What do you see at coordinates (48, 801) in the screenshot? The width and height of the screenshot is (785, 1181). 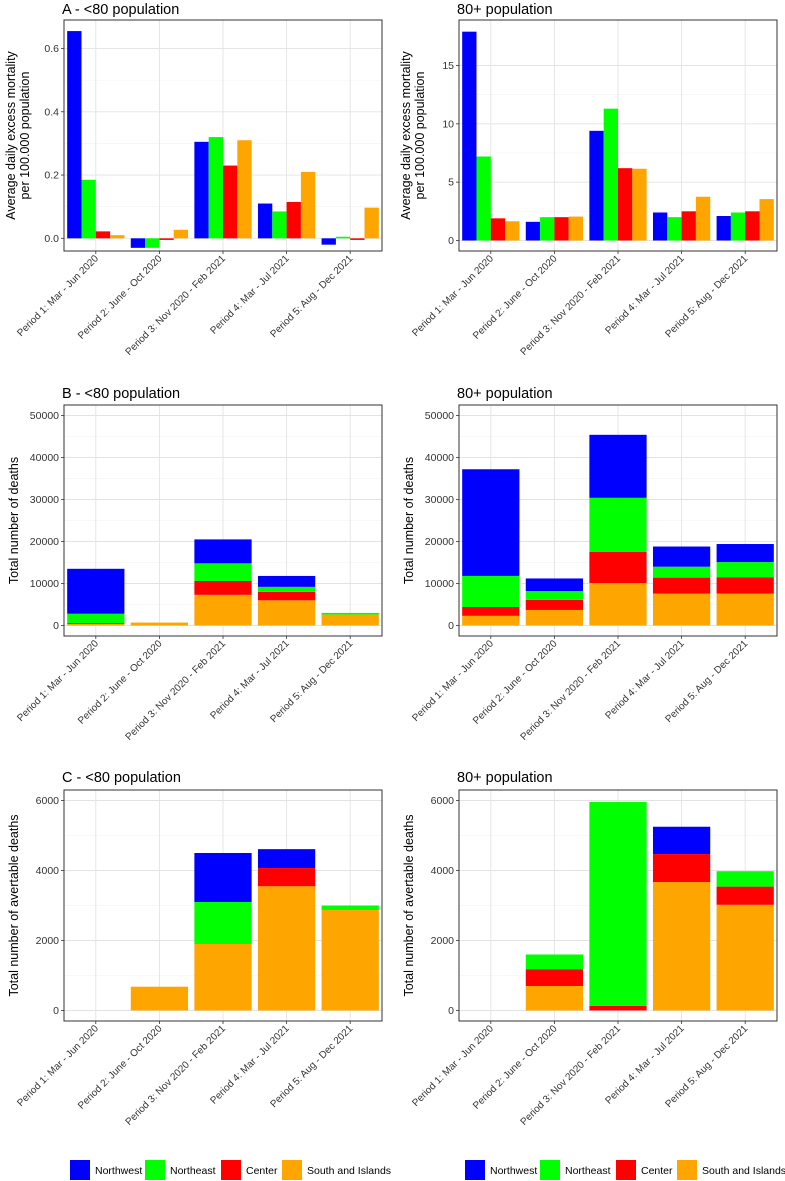 I see `y-tick-label: 6000` at bounding box center [48, 801].